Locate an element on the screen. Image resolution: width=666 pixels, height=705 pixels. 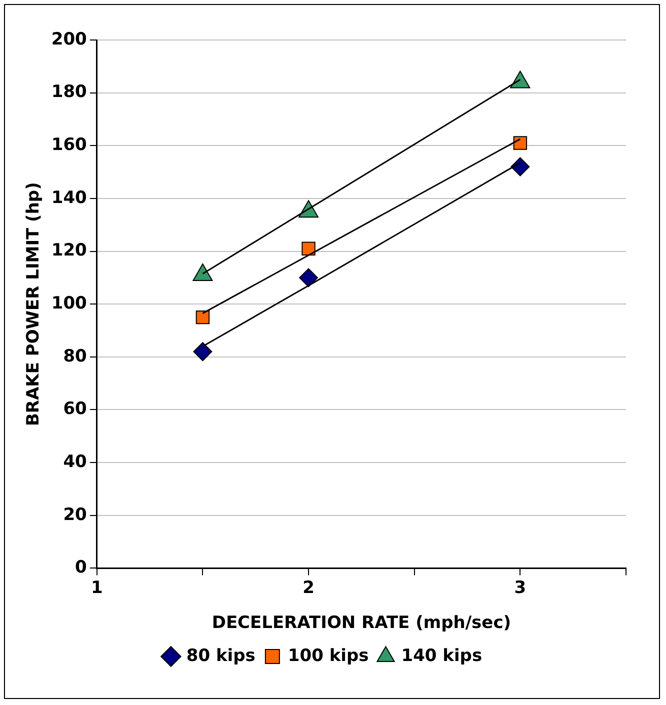
y-tick-label: 40 is located at coordinates (75, 462).